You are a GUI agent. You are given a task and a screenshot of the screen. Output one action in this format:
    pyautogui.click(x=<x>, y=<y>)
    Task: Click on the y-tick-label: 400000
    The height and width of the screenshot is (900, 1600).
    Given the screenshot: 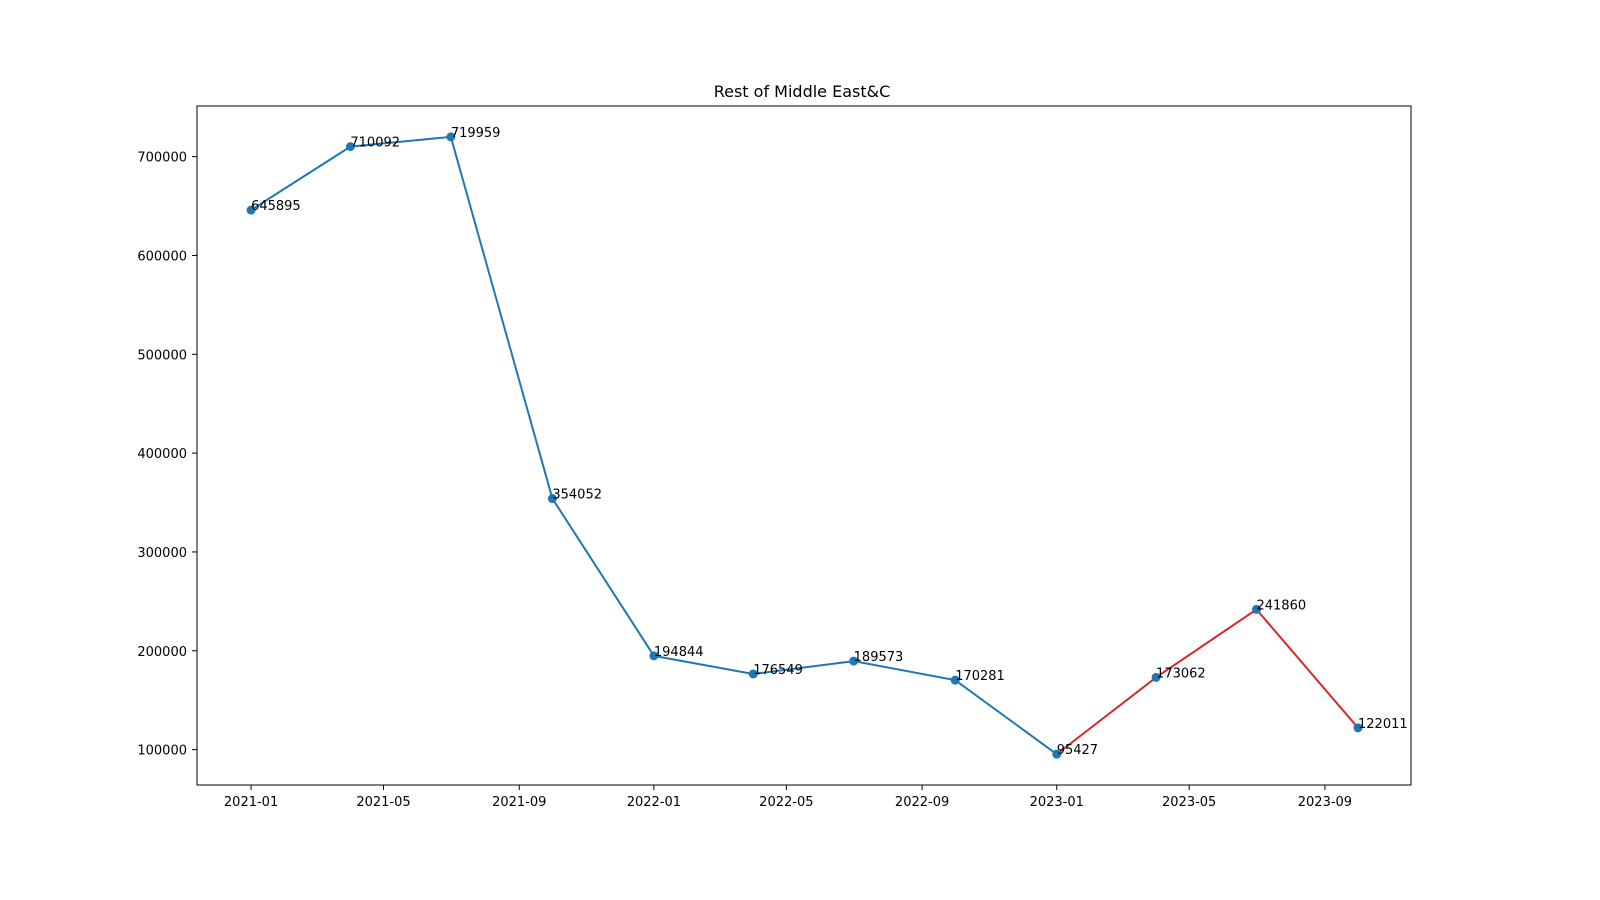 What is the action you would take?
    pyautogui.click(x=162, y=454)
    